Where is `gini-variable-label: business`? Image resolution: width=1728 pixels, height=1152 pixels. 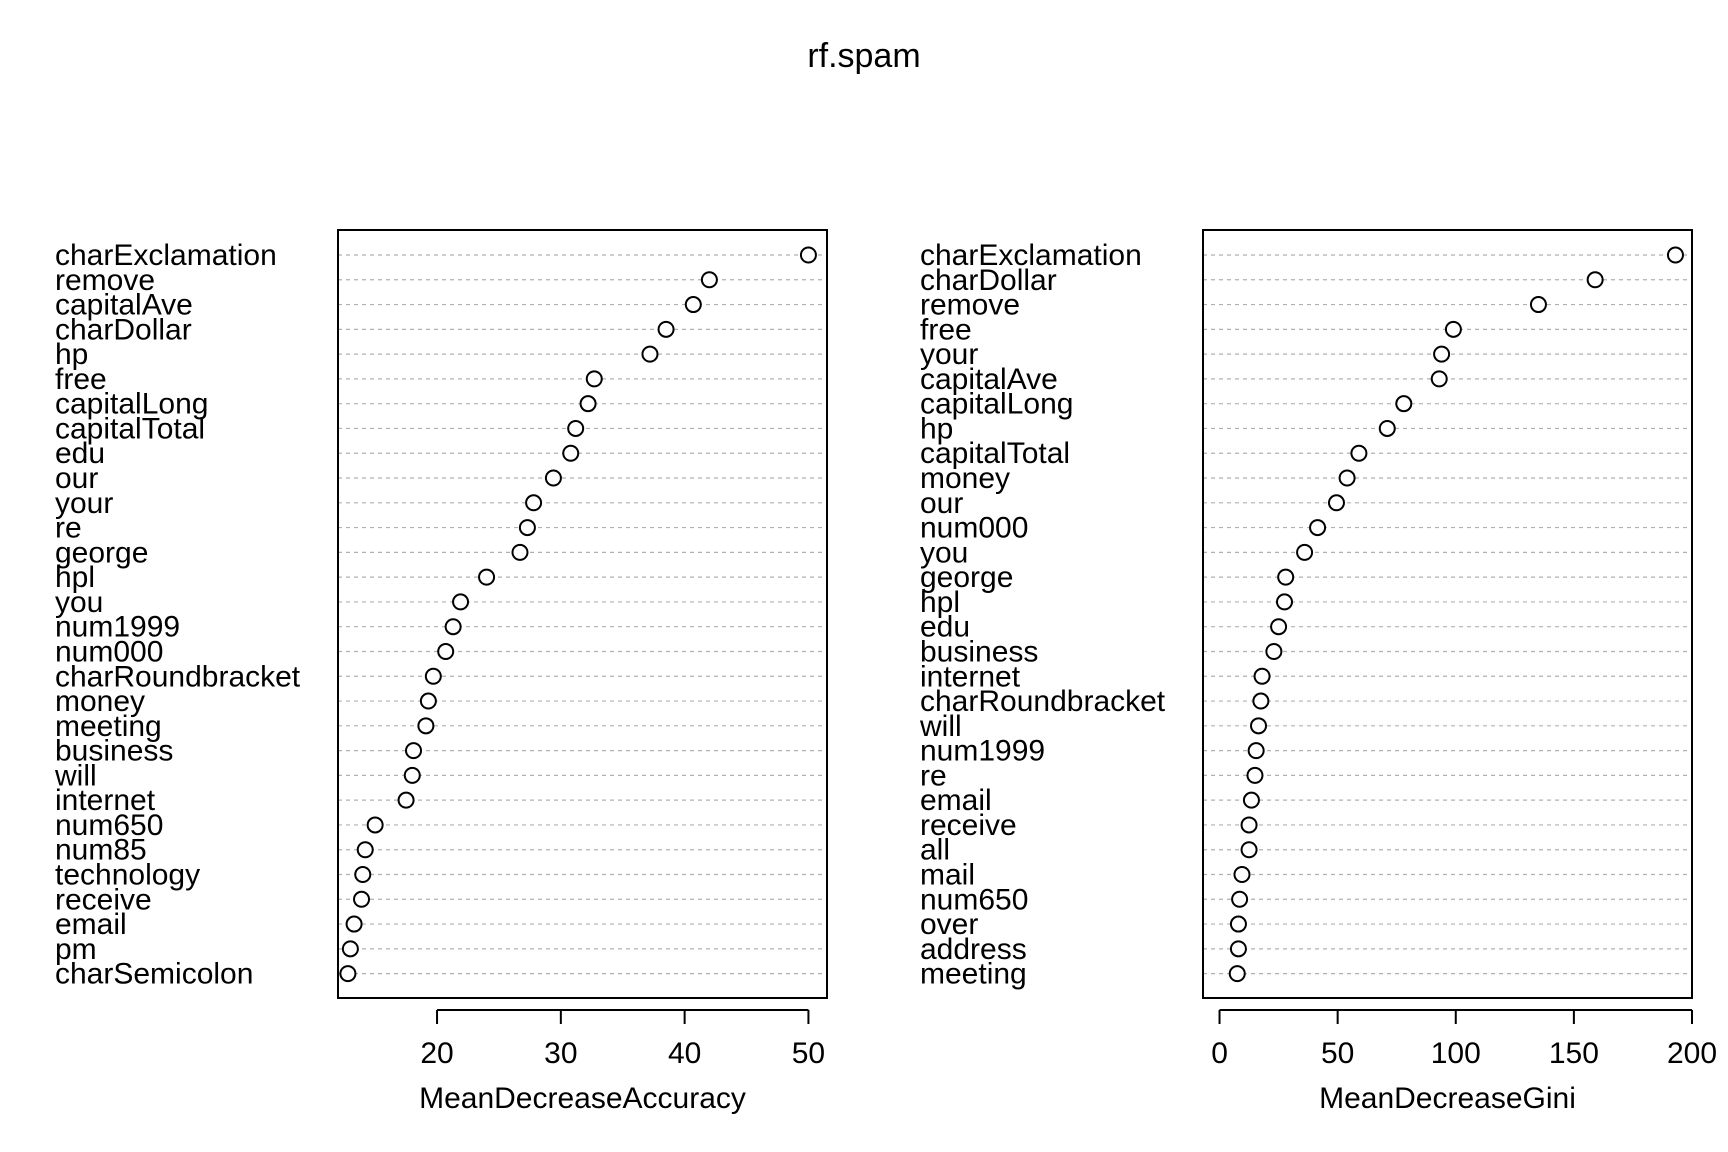 gini-variable-label: business is located at coordinates (979, 651).